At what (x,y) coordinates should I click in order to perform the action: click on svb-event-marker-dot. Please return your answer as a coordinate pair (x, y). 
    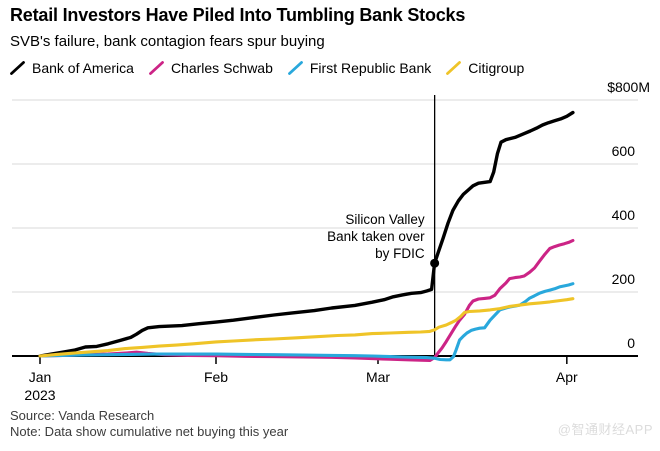
    Looking at the image, I should click on (435, 263).